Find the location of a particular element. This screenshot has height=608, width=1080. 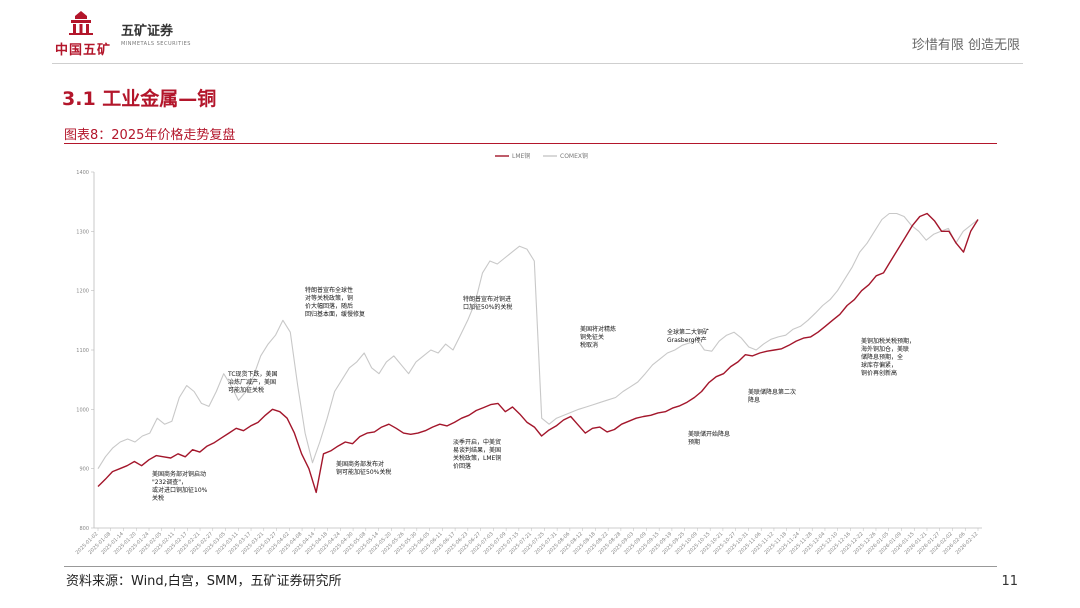

figure-title: 图表8：2025年价格走势复盘 is located at coordinates (150, 135).